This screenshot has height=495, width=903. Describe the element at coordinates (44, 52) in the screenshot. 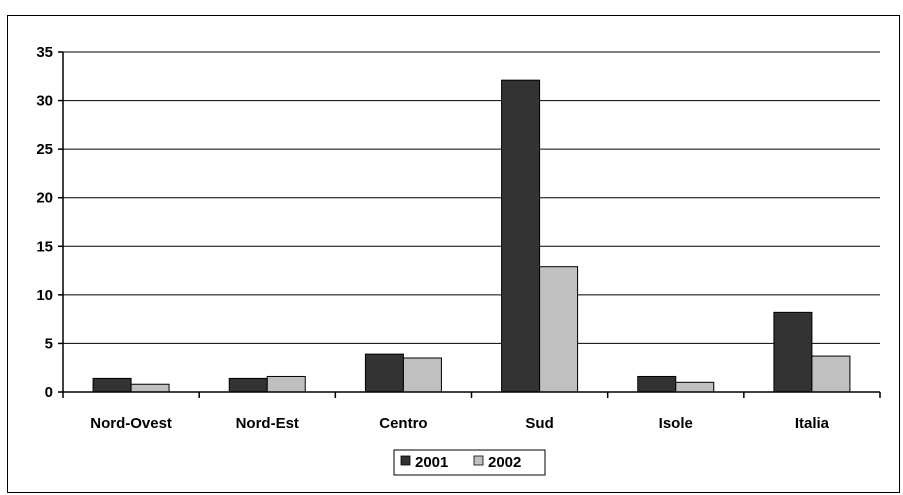

I see `y-tick-label: 35` at that location.